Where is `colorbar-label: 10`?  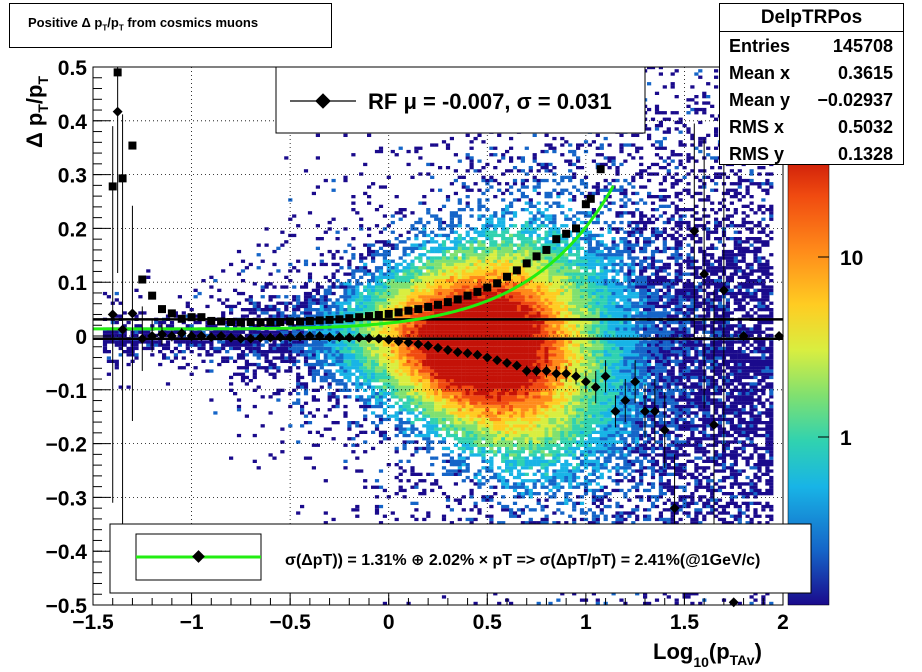
colorbar-label: 10 is located at coordinates (851, 258).